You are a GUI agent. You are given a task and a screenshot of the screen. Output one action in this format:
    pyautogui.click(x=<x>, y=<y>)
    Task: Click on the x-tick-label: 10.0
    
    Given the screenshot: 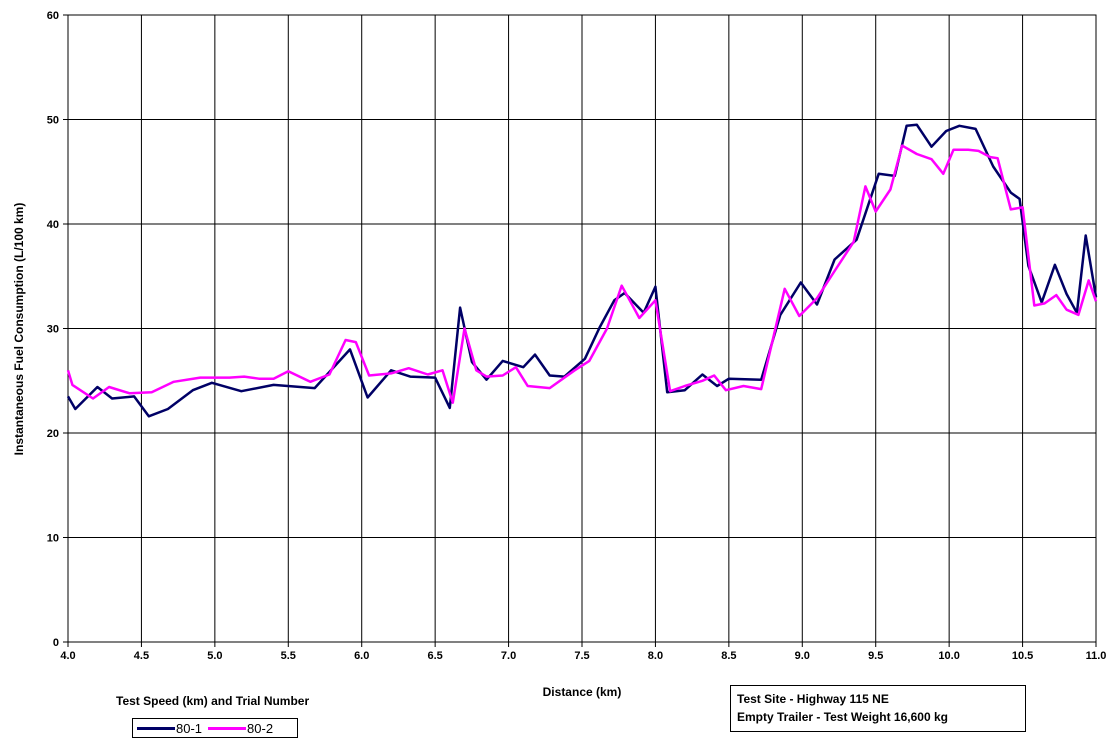 What is the action you would take?
    pyautogui.click(x=948, y=656)
    